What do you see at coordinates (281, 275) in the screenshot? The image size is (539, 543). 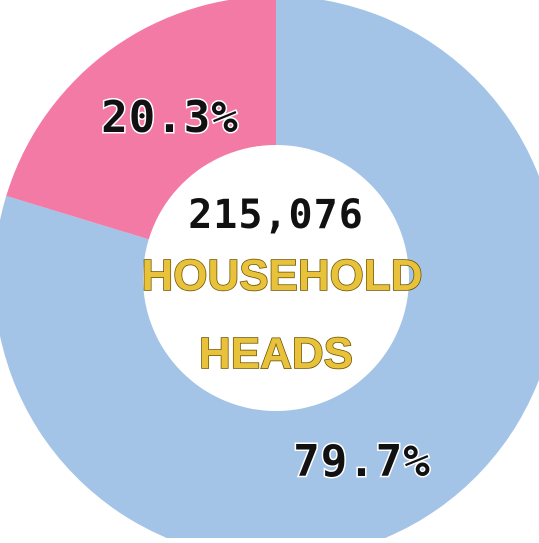 I see `center-label-line-1: HOUSEHOLD` at bounding box center [281, 275].